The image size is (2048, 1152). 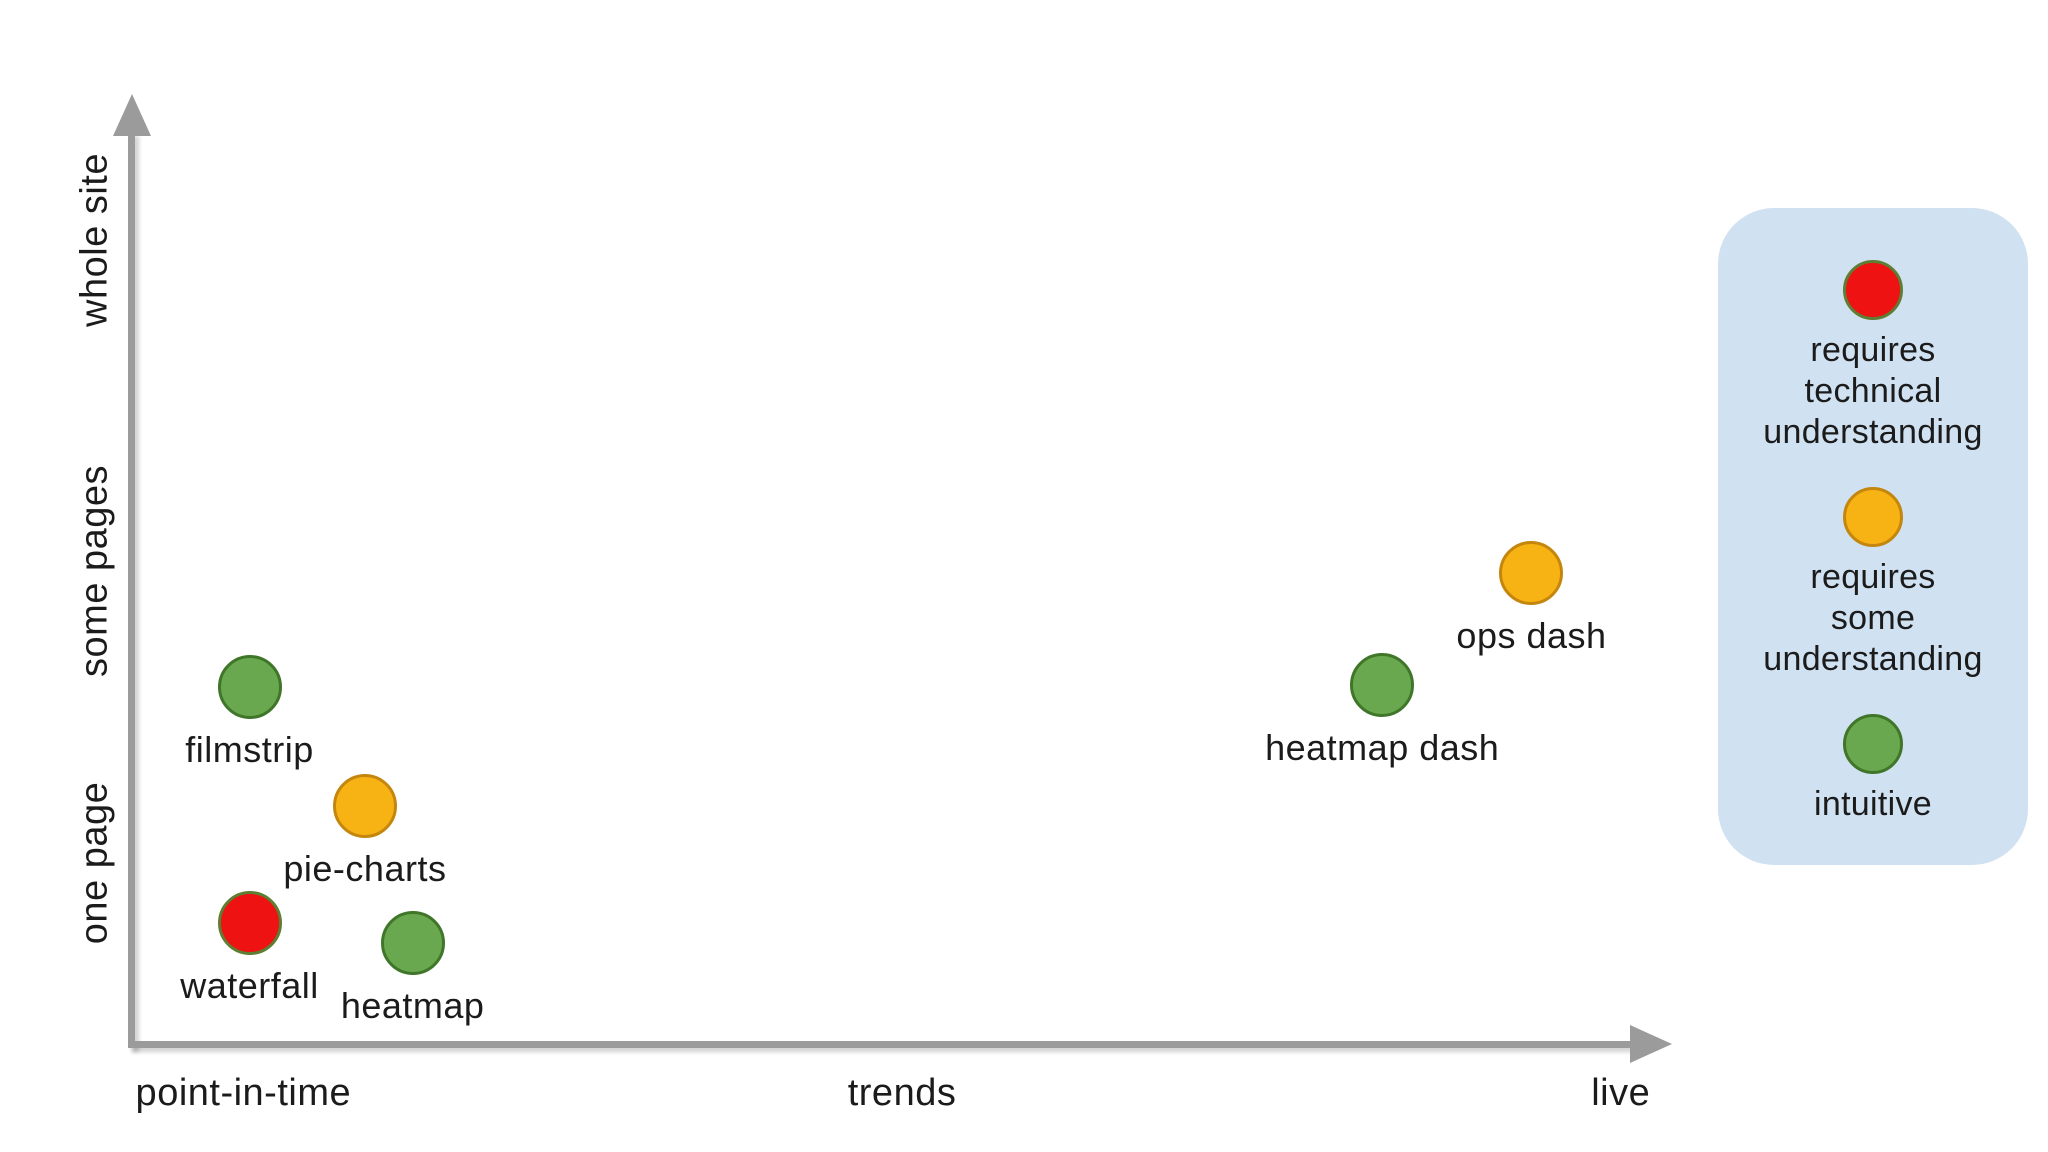 I want to click on y-tick-label-some-pages: some pages, so click(x=94, y=570).